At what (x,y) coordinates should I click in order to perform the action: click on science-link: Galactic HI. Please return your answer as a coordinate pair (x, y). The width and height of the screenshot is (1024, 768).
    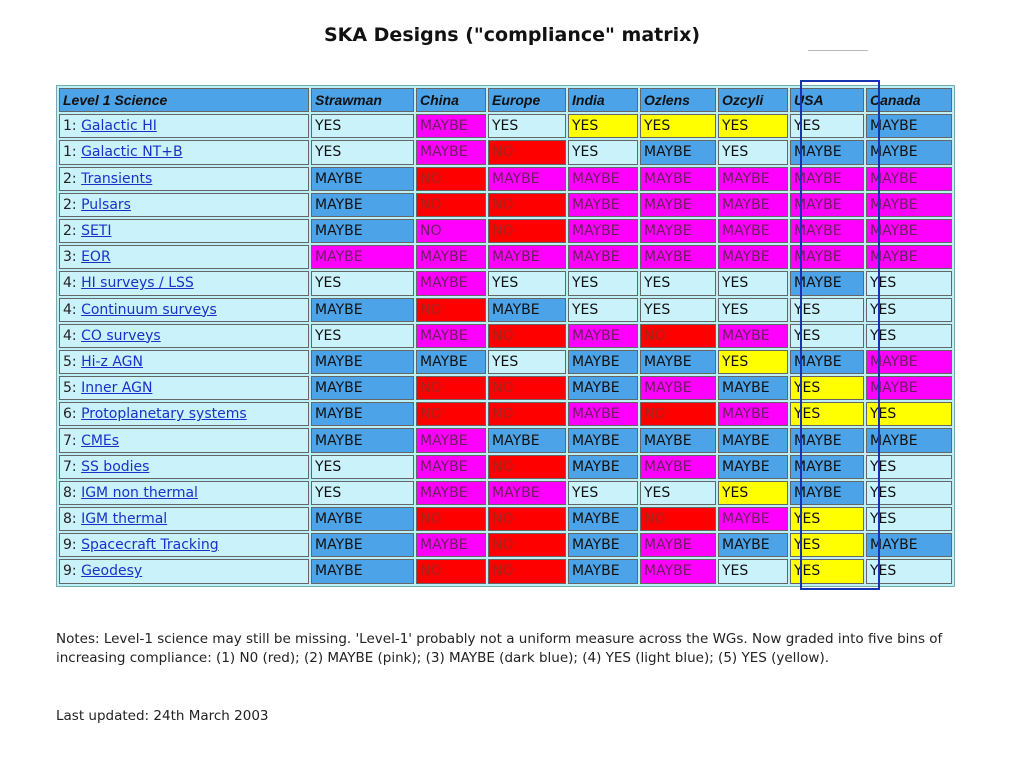
    Looking at the image, I should click on (119, 126).